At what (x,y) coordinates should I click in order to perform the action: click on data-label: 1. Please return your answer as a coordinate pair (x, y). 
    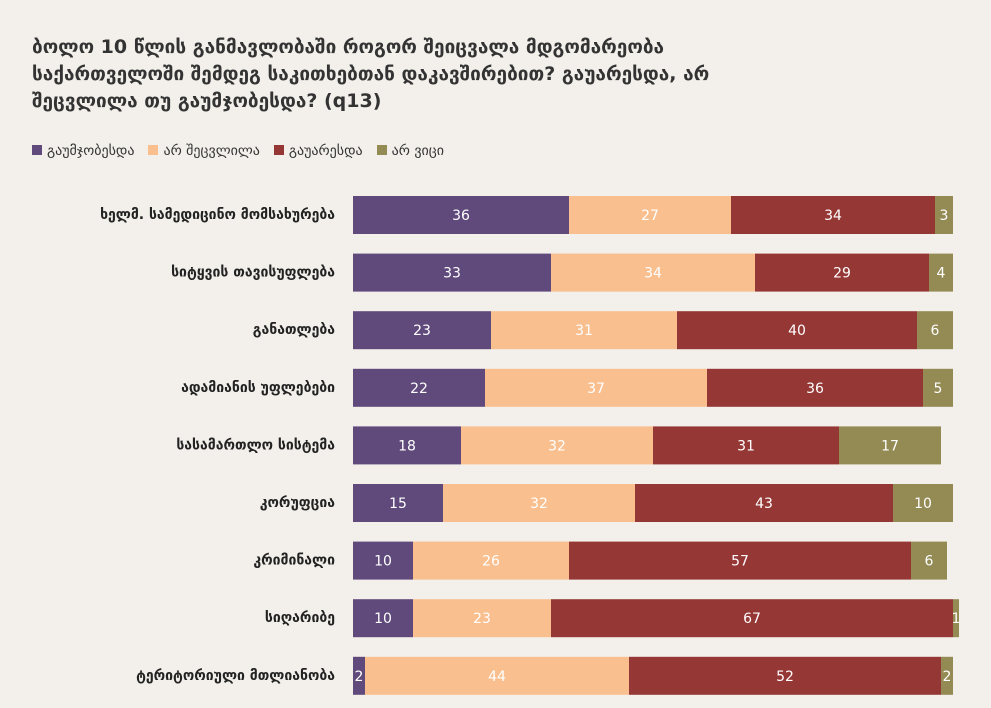
    Looking at the image, I should click on (956, 619).